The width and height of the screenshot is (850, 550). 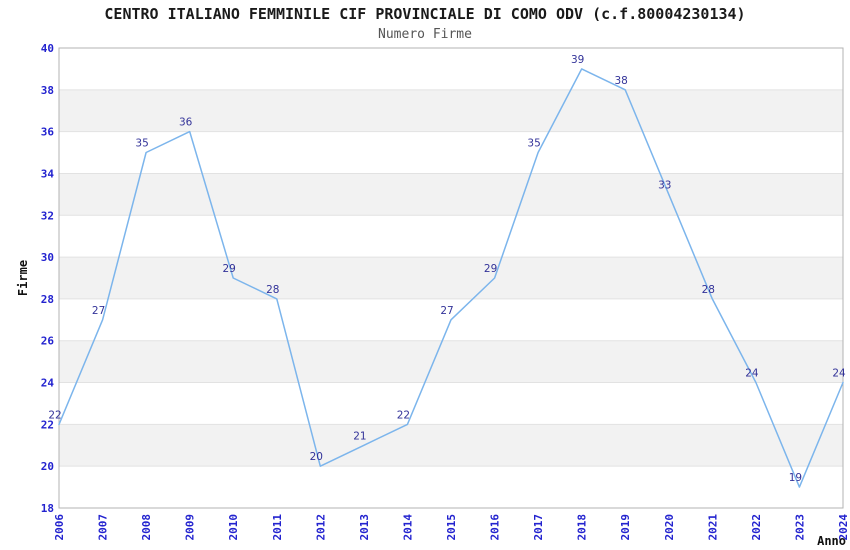 What do you see at coordinates (103, 527) in the screenshot?
I see `x-tick-label: 2007` at bounding box center [103, 527].